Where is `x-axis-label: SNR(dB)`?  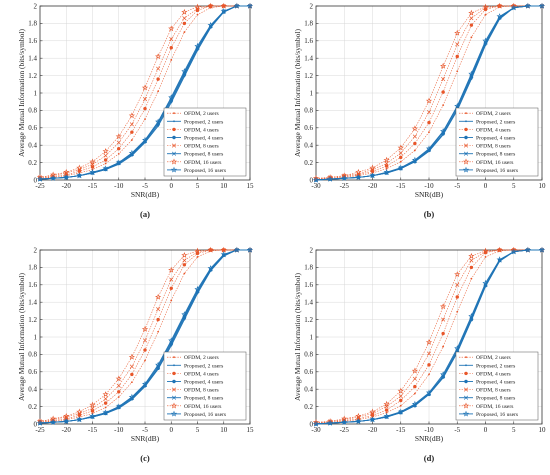 x-axis-label: SNR(dB) is located at coordinates (145, 438).